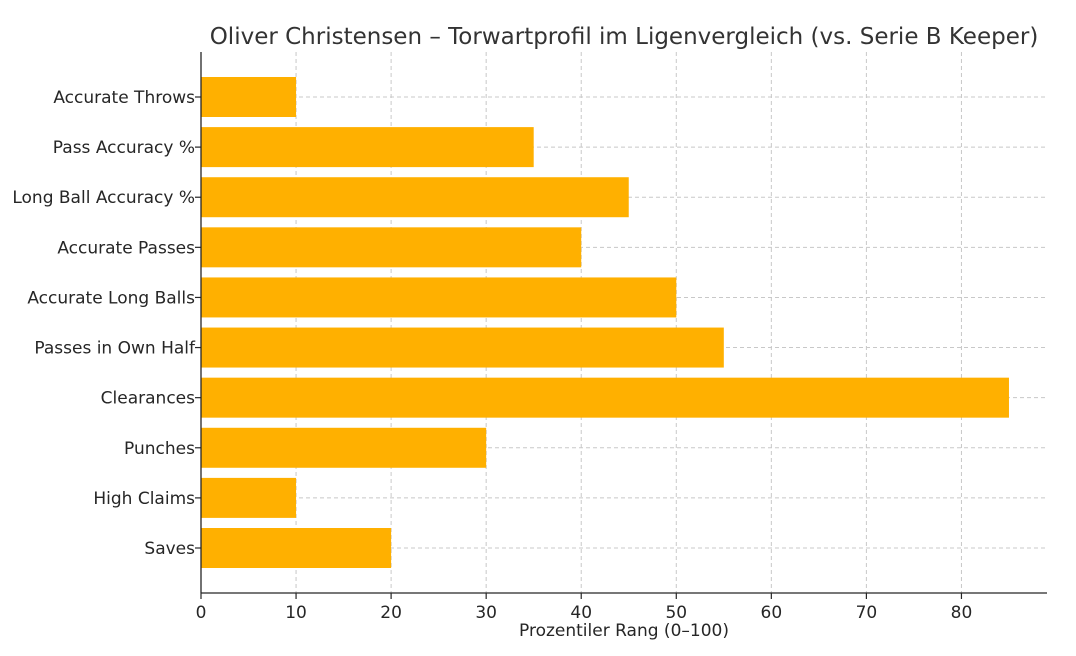 The height and width of the screenshot is (656, 1076). What do you see at coordinates (486, 613) in the screenshot?
I see `x-tick-label: 30` at bounding box center [486, 613].